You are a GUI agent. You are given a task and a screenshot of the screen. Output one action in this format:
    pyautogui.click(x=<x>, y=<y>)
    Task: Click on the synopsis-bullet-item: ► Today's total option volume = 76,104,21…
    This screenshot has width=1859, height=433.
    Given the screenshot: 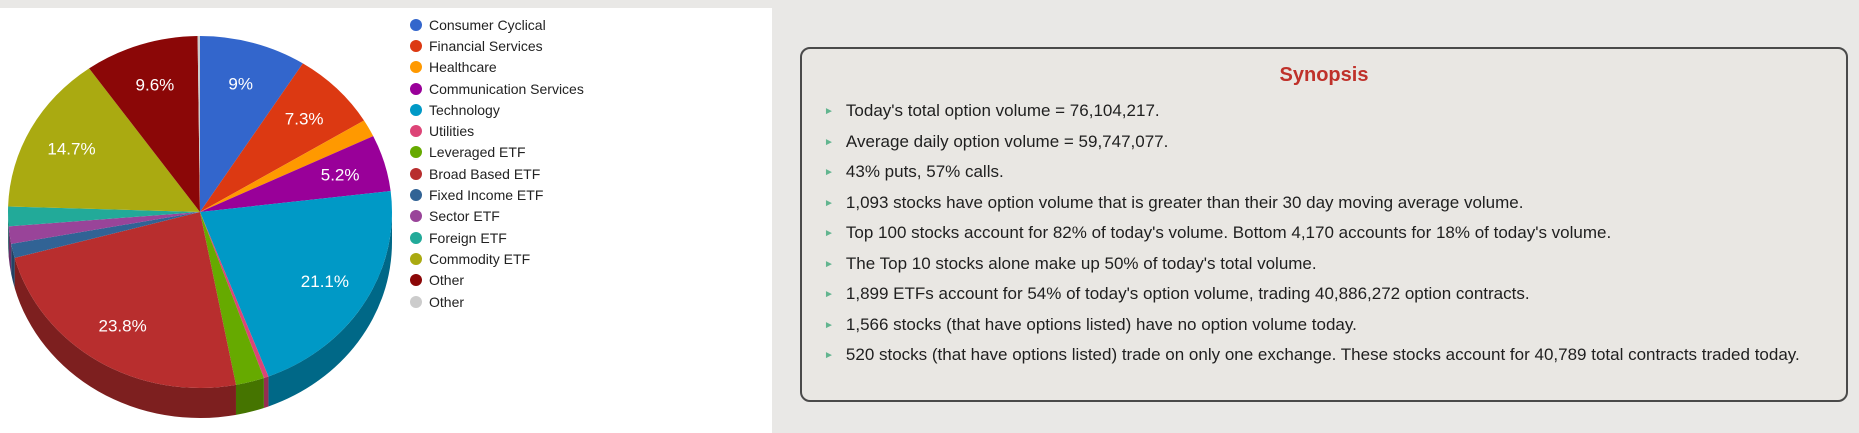 What is the action you would take?
    pyautogui.click(x=1324, y=111)
    